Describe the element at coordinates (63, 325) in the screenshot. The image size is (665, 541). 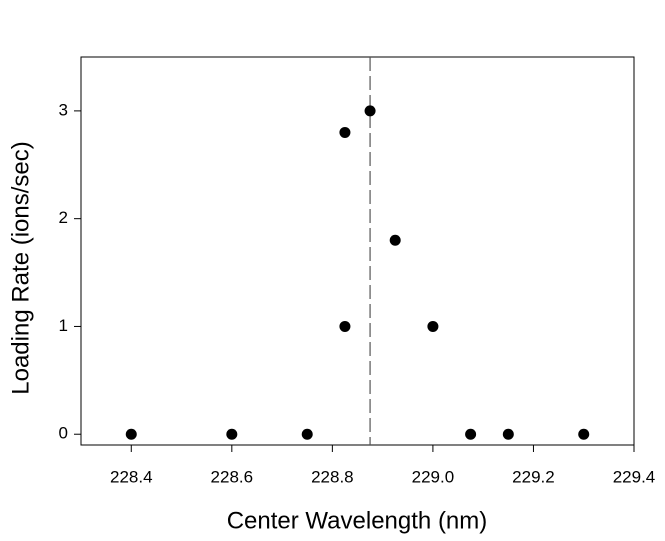
I see `y-tick-label: 1` at that location.